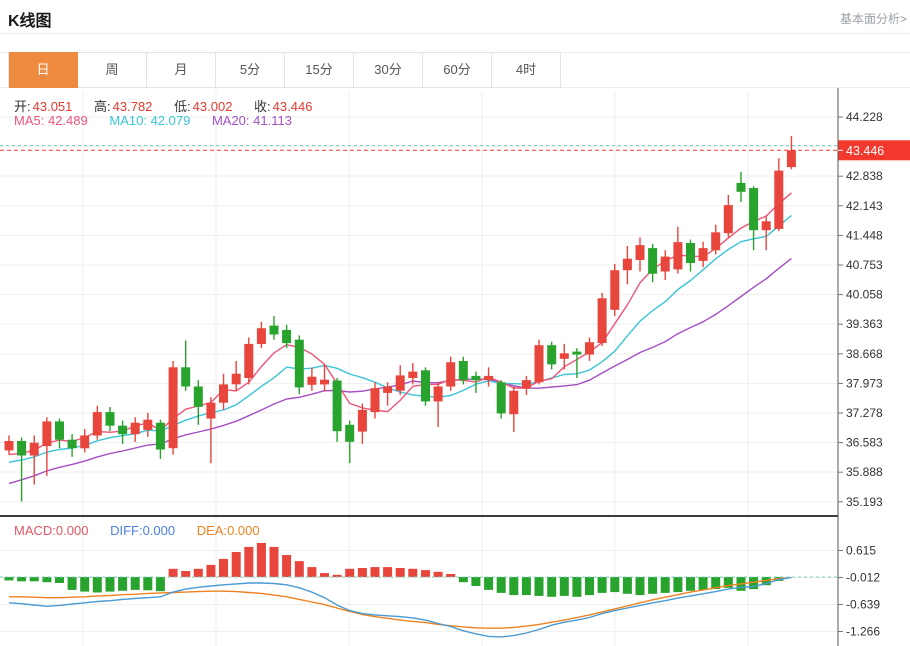 This screenshot has height=646, width=910. I want to click on tab-interval-8: 4时, so click(526, 70).